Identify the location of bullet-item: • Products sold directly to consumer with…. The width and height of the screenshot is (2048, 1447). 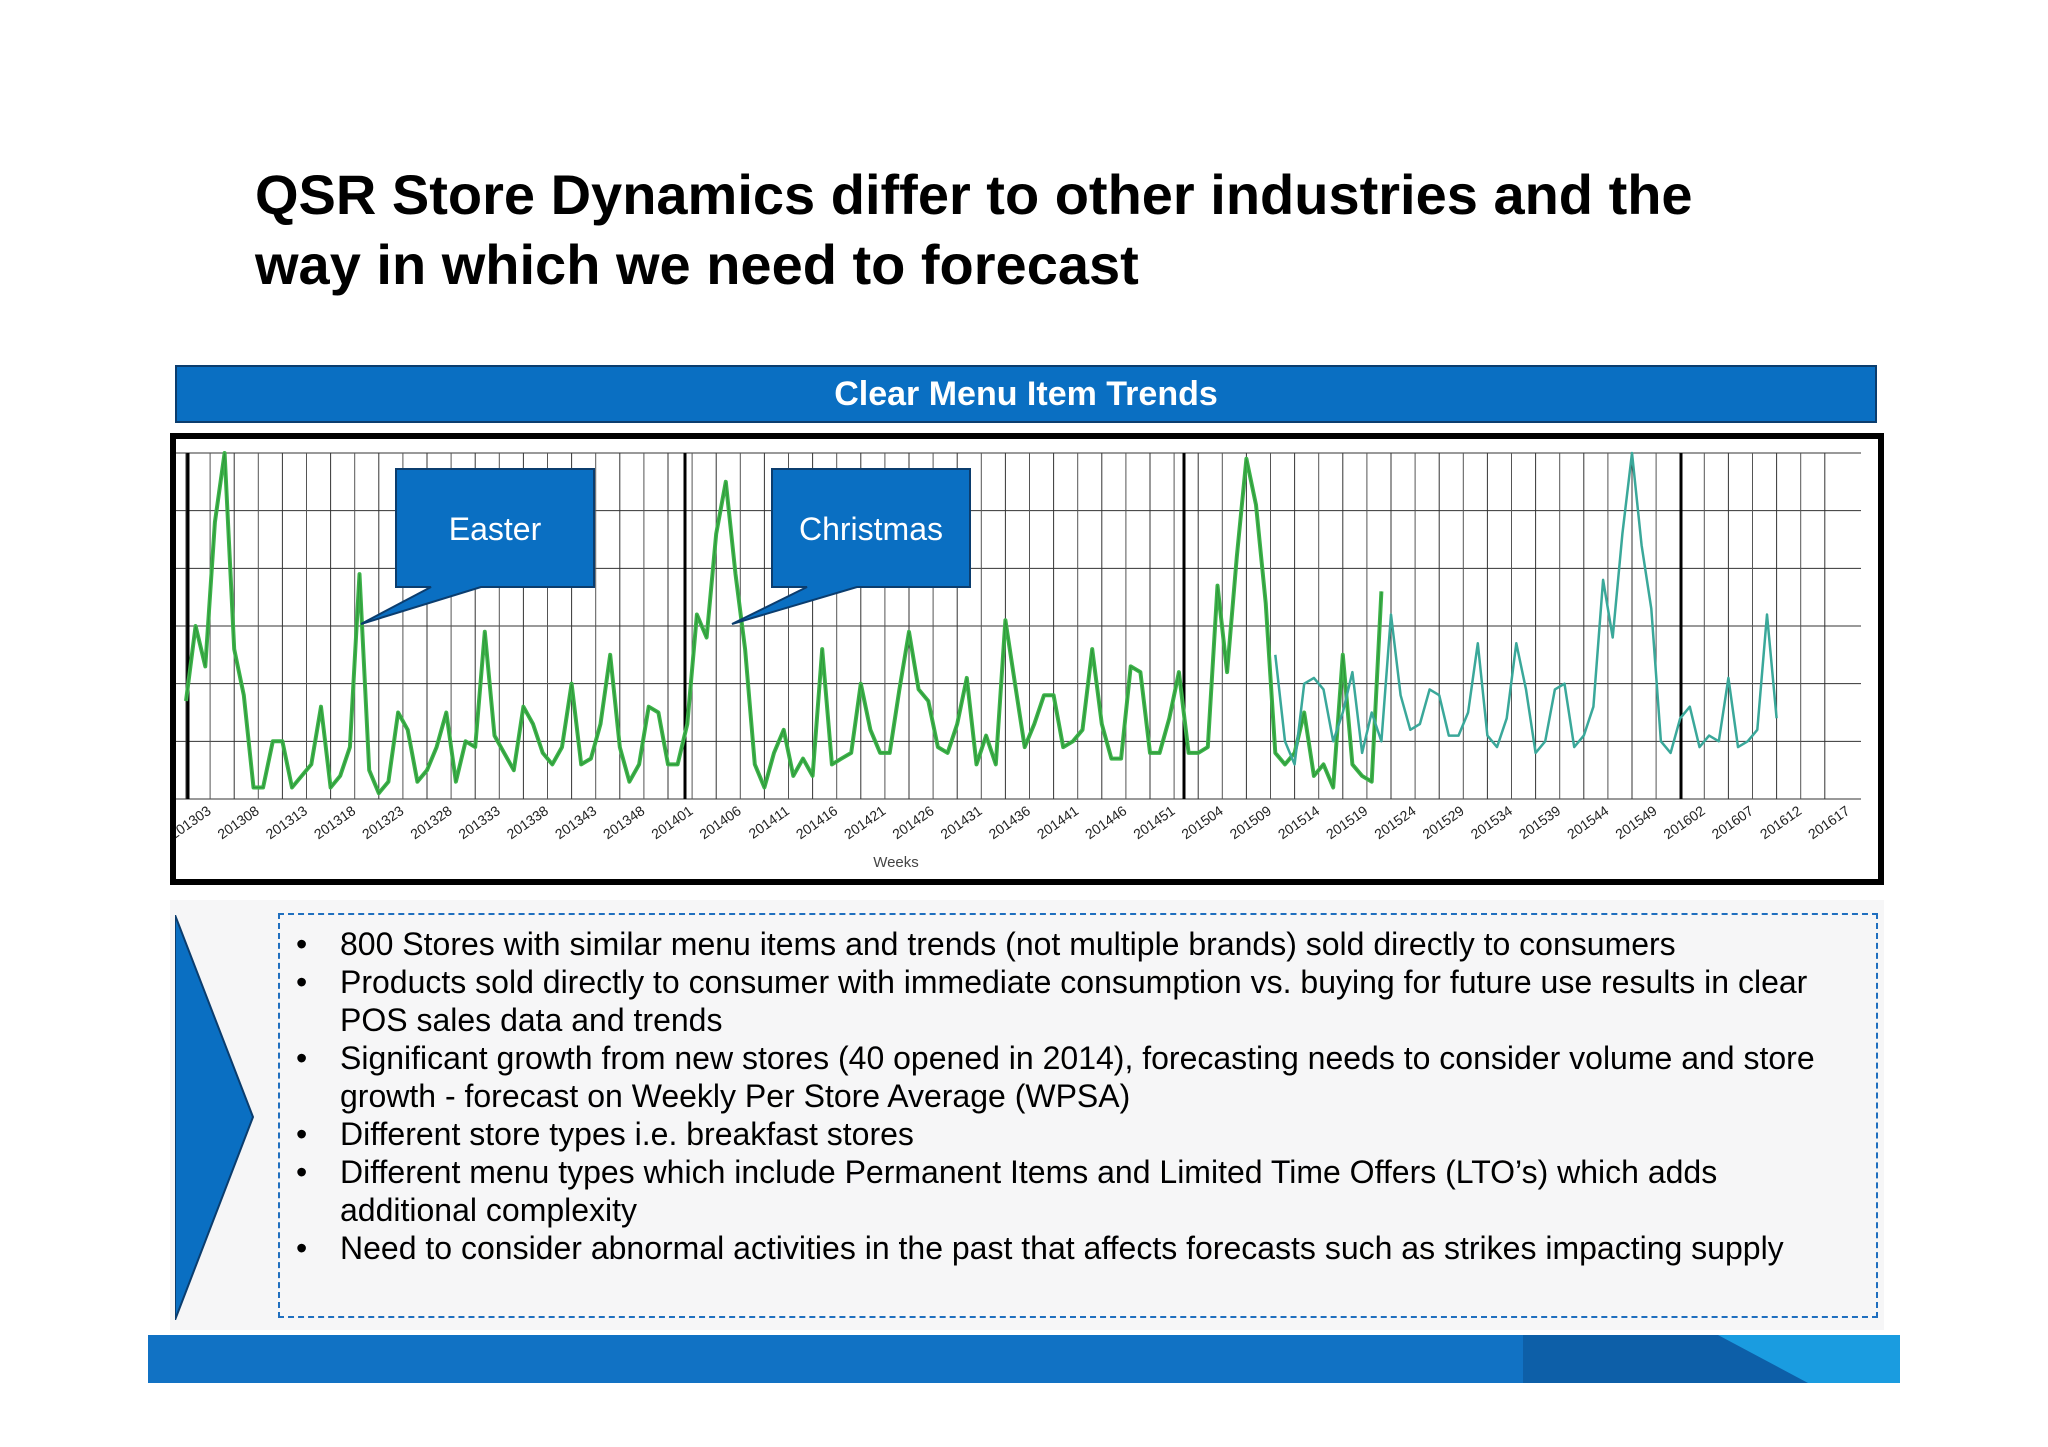
(1066, 1001).